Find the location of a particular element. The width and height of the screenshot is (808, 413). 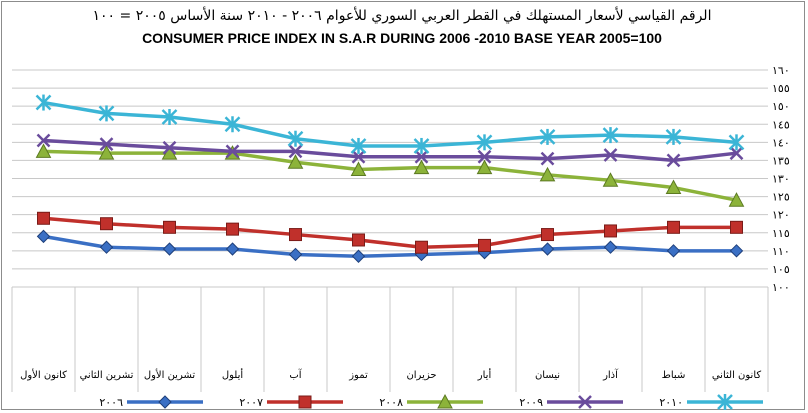

y-tick-label: ١٠٥ is located at coordinates (781, 269).